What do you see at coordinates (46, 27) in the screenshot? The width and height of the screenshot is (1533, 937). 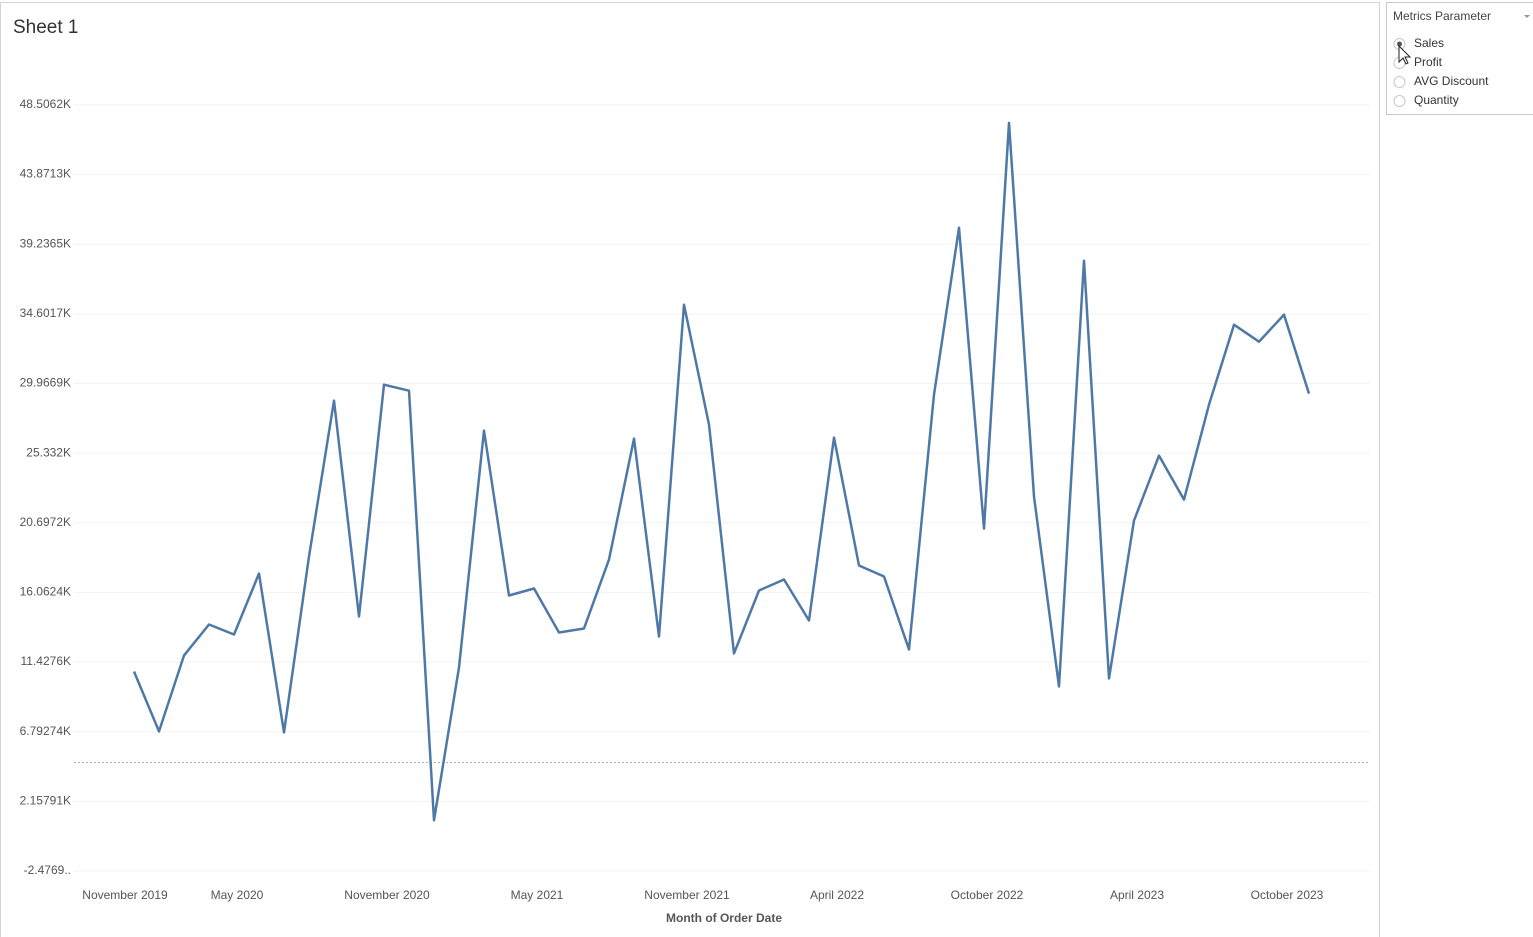 I see `chart-title: Sheet 1` at bounding box center [46, 27].